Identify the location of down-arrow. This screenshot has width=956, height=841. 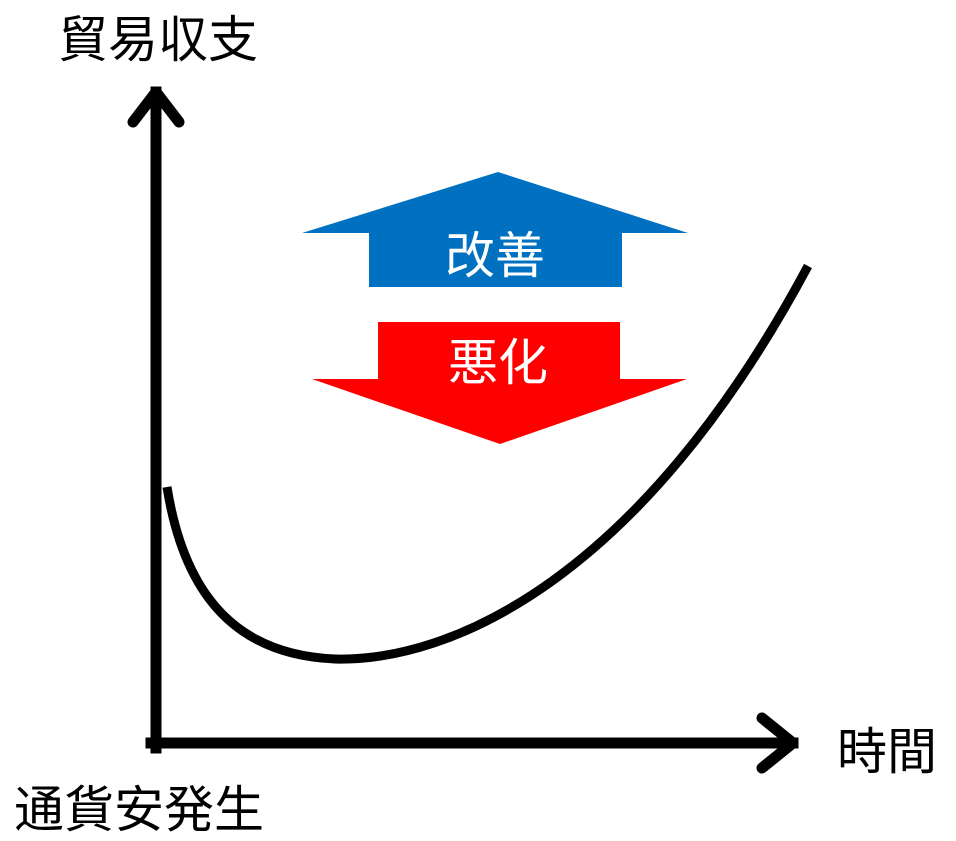
(499, 383).